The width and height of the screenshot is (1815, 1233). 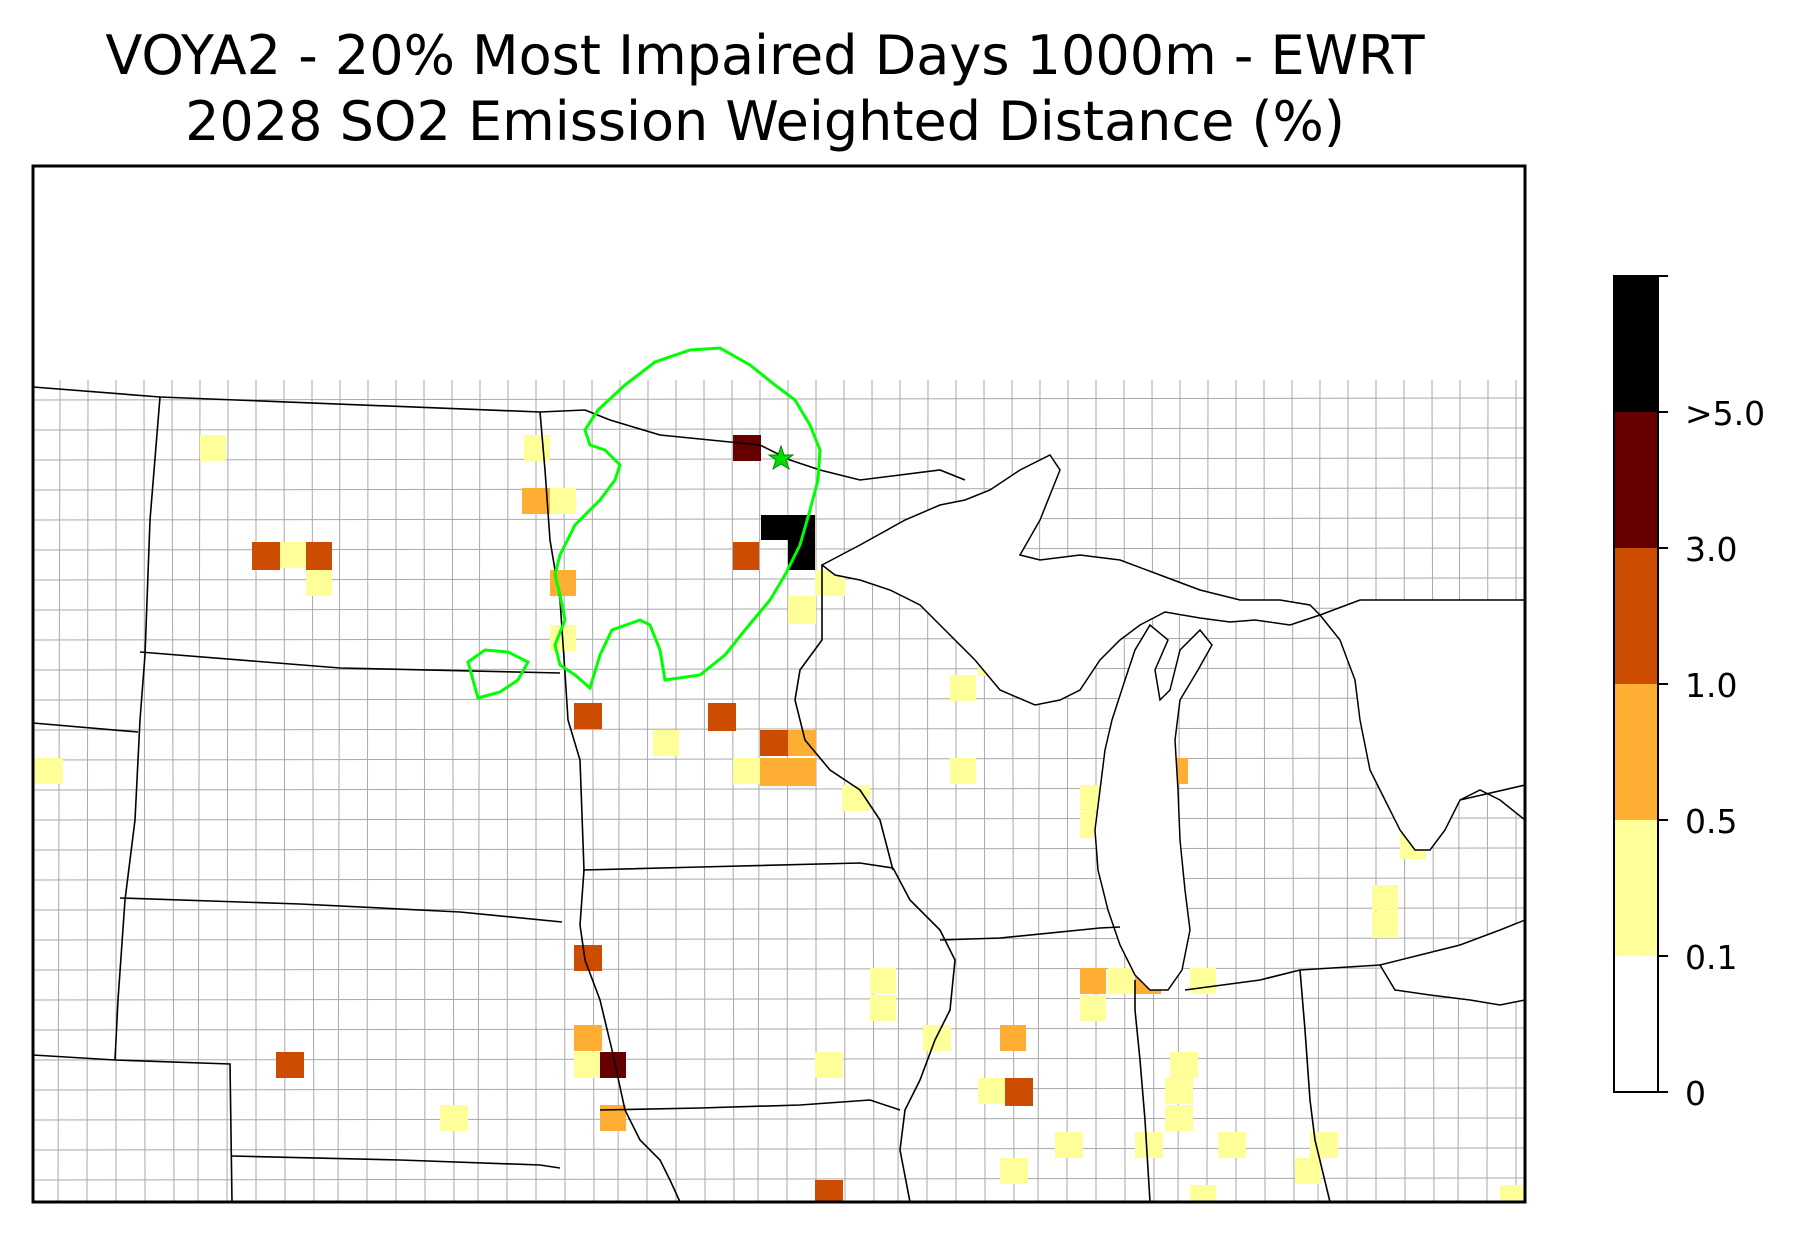 I want to click on colorbar-label-05: 0.5, so click(x=1711, y=821).